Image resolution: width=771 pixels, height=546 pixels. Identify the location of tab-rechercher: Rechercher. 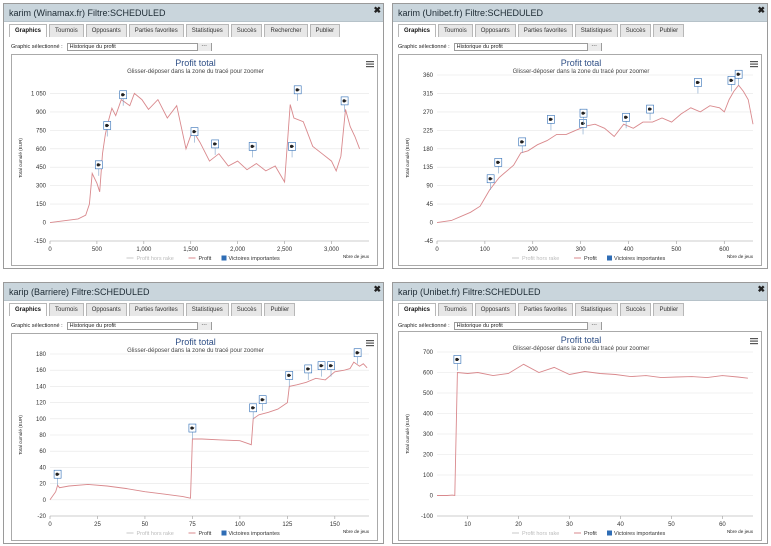
(286, 30).